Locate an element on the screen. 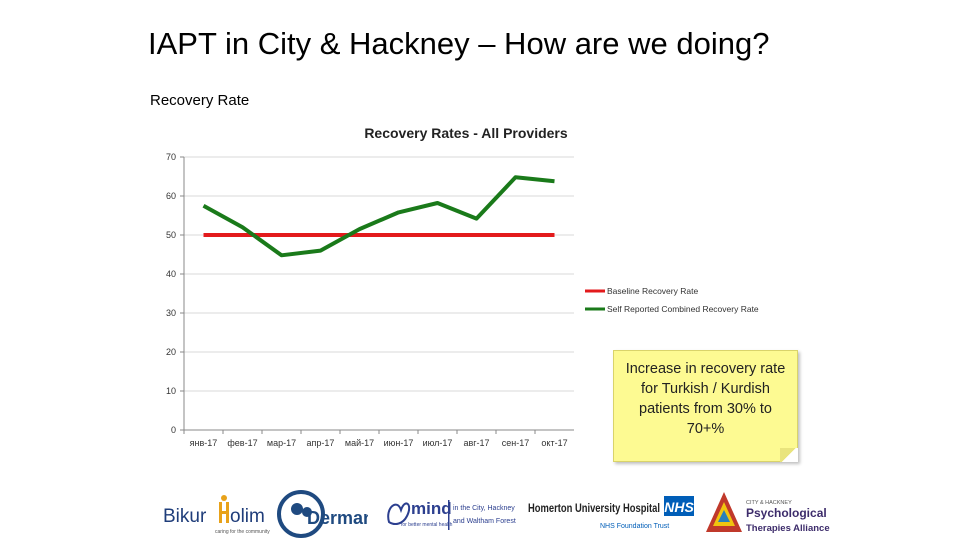 The width and height of the screenshot is (960, 545). chart-series is located at coordinates (378, 216).